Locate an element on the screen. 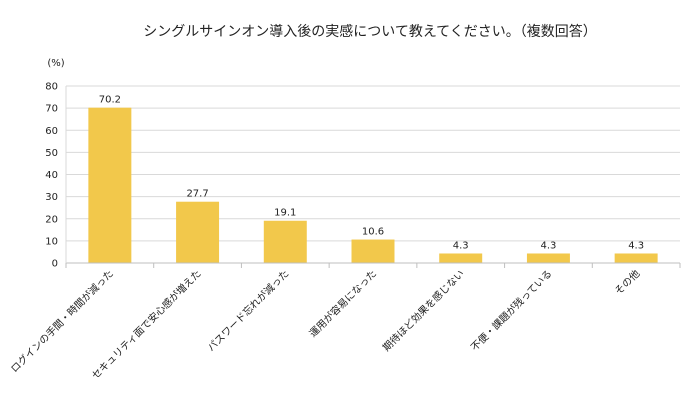 This screenshot has height=409, width=700. data-label: 70.2 is located at coordinates (110, 100).